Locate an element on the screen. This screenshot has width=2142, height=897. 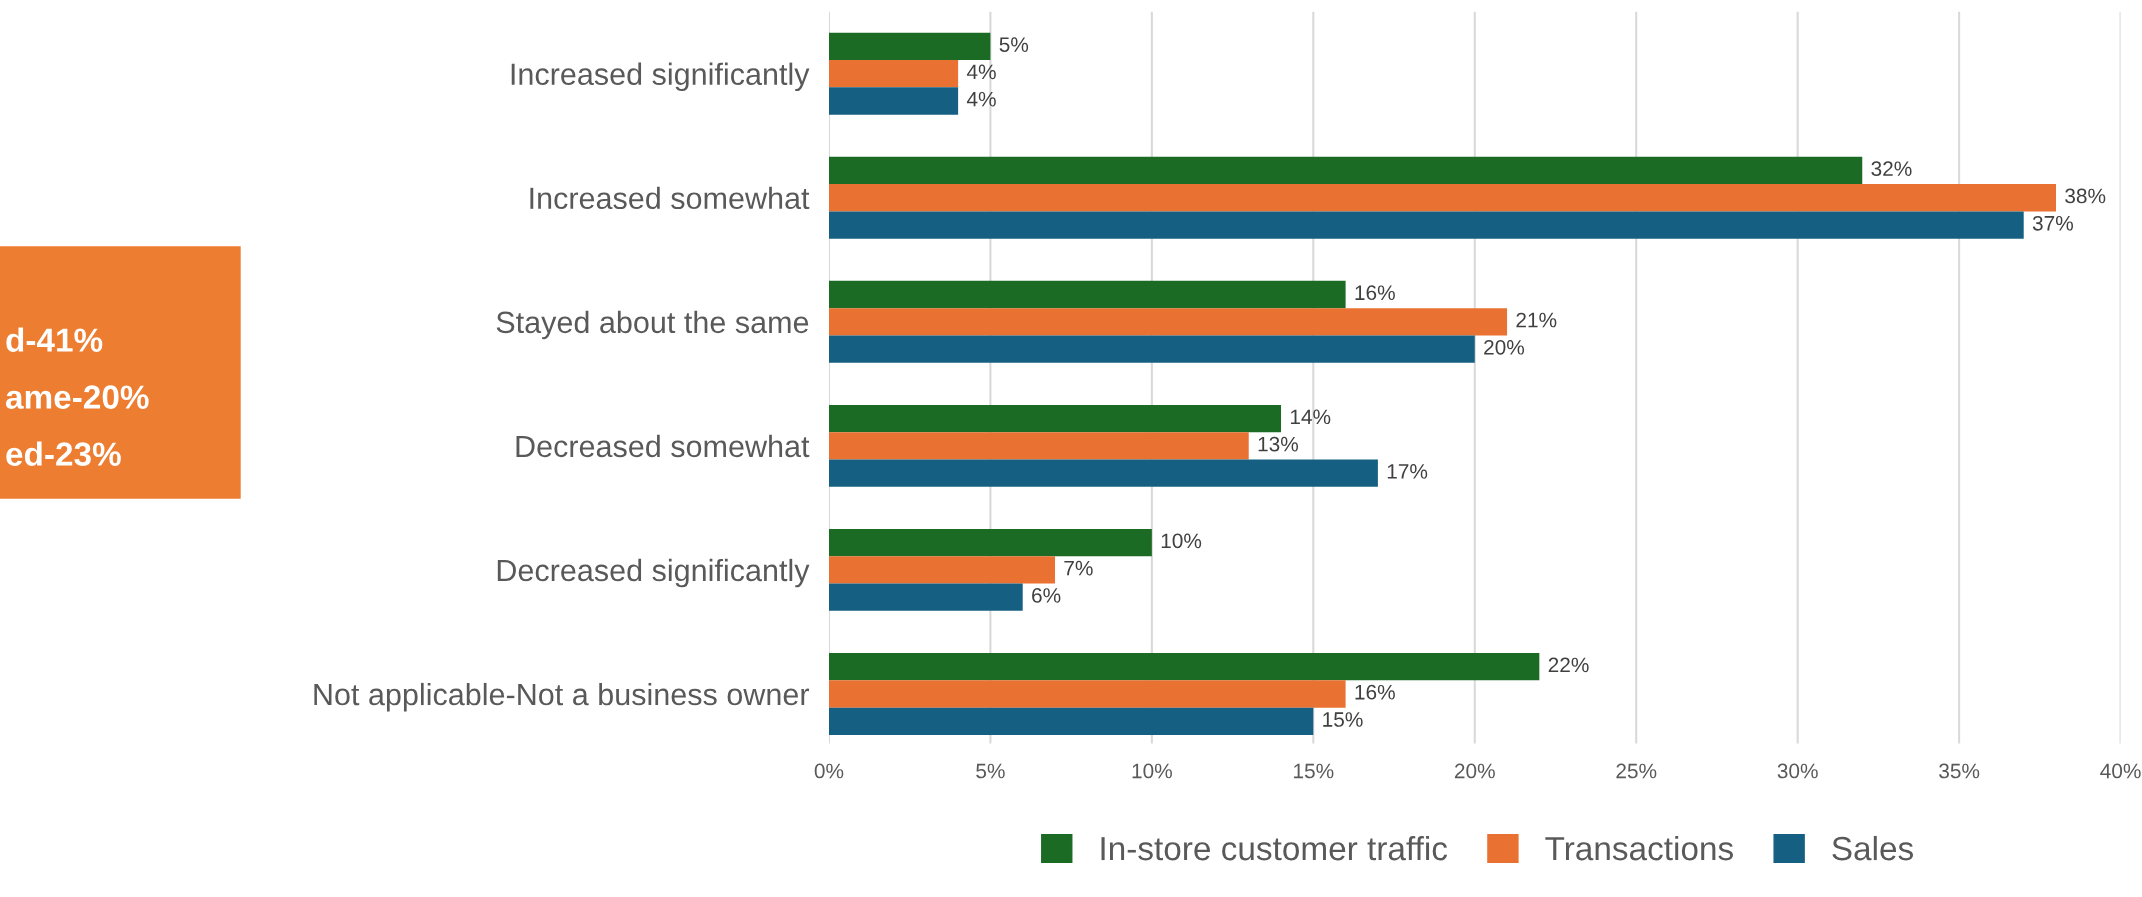
data-label: 14% is located at coordinates (1310, 417).